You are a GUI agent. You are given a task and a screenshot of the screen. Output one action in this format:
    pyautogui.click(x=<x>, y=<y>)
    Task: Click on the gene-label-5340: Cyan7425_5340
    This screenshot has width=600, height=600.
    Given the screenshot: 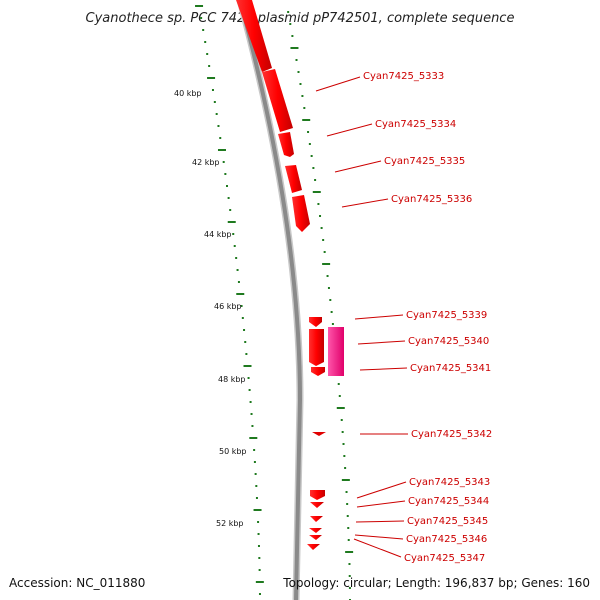 What is the action you would take?
    pyautogui.click(x=448, y=341)
    